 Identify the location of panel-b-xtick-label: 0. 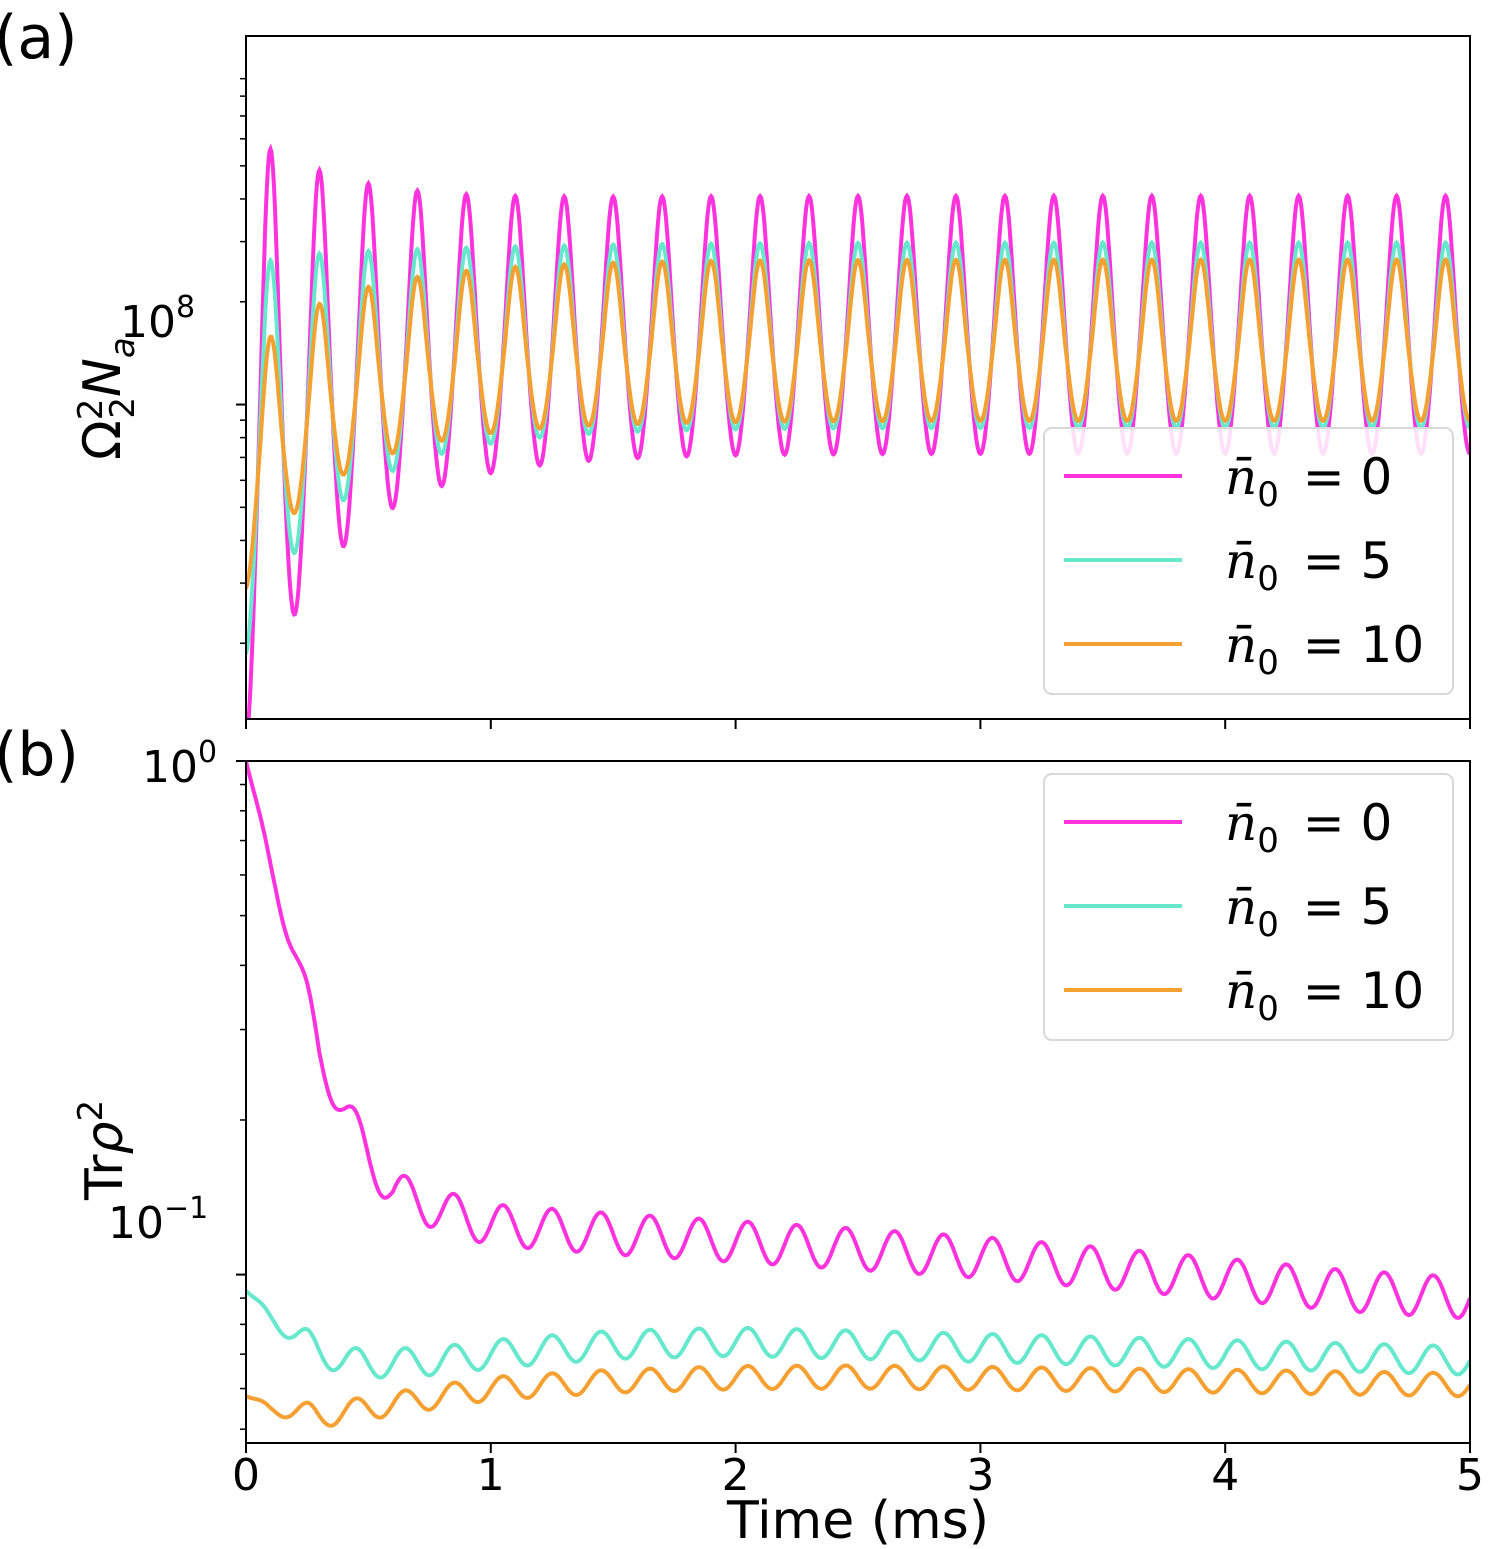
(246, 1475).